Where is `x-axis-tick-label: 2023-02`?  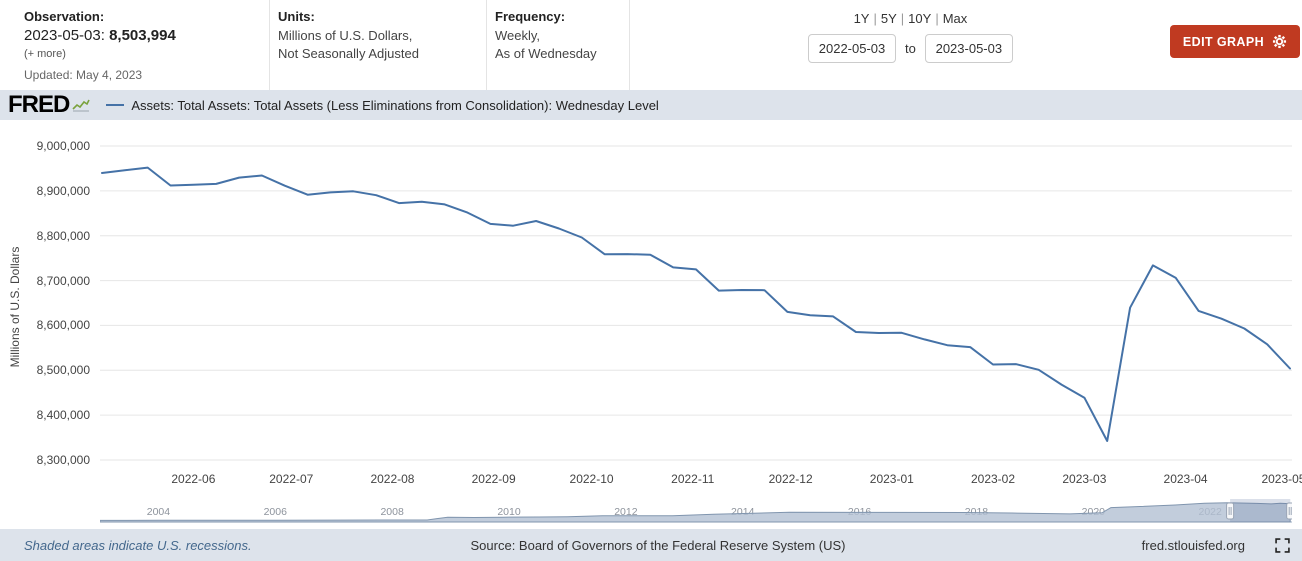
x-axis-tick-label: 2023-02 is located at coordinates (993, 479).